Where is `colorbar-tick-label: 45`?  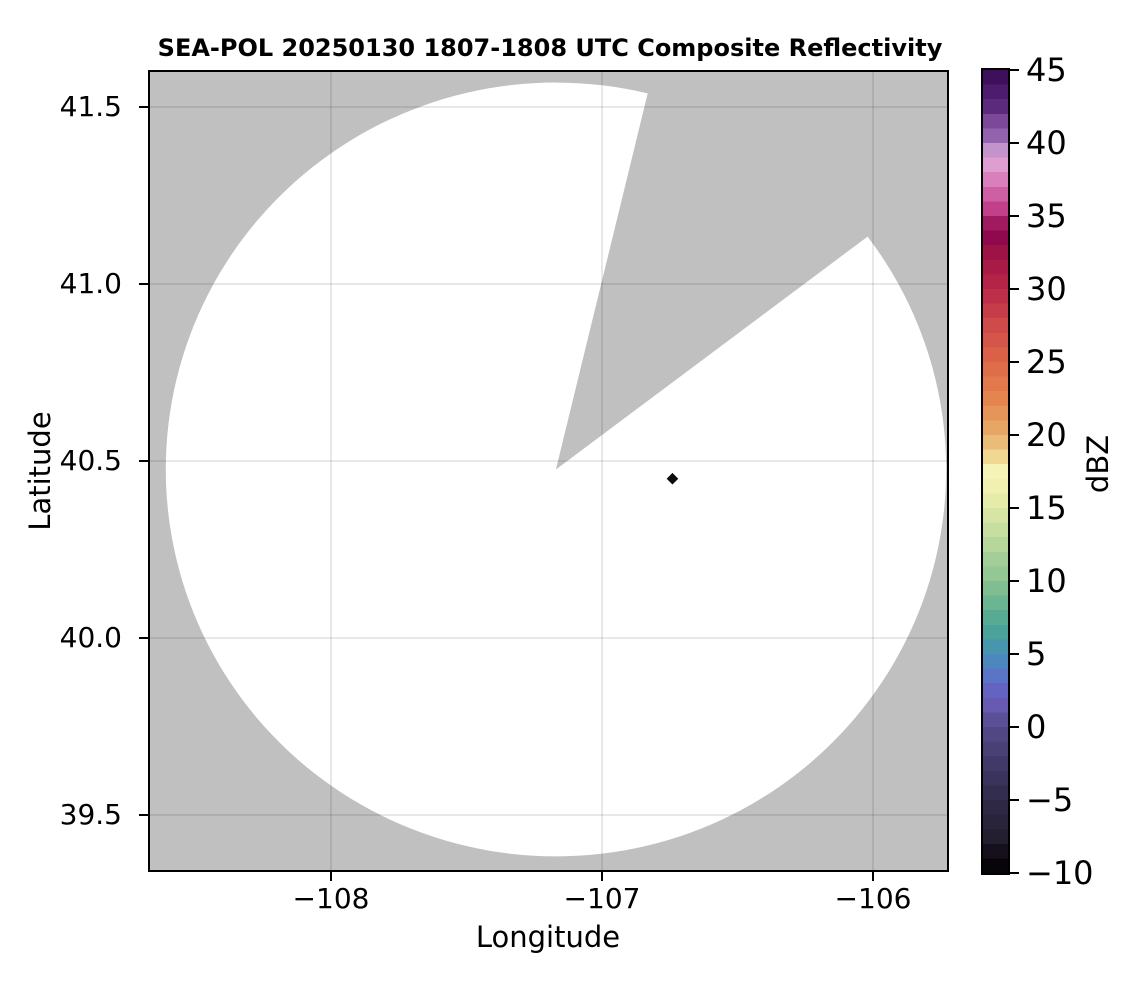
colorbar-tick-label: 45 is located at coordinates (1046, 70).